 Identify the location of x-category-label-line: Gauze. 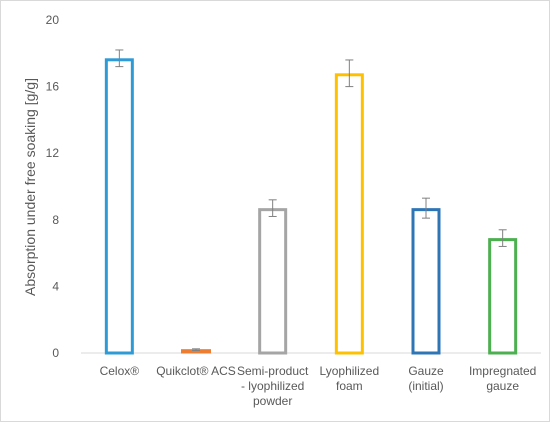
(426, 371).